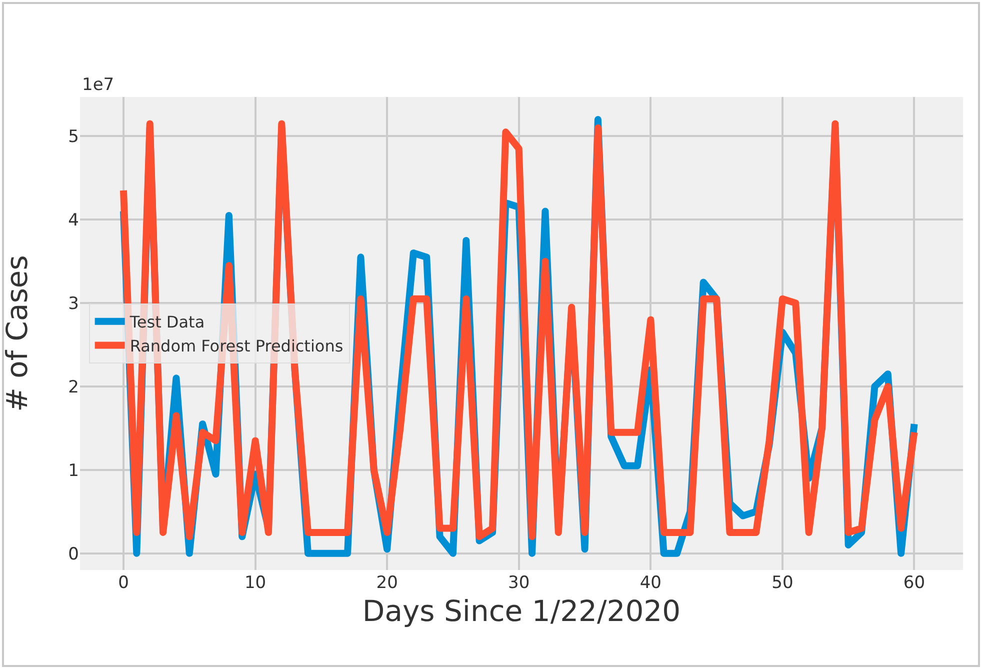 The image size is (982, 669). Describe the element at coordinates (73, 137) in the screenshot. I see `y-tick-label: 5` at that location.